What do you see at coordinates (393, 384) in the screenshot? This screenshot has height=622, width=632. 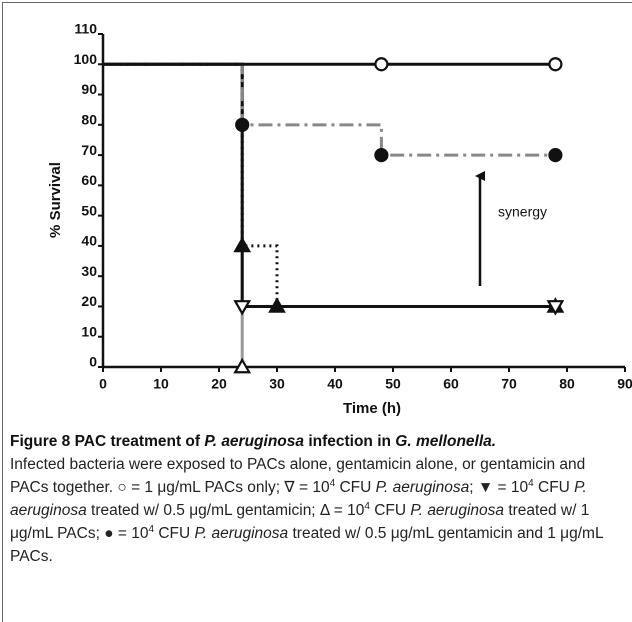 I see `x-tick-label: 50` at bounding box center [393, 384].